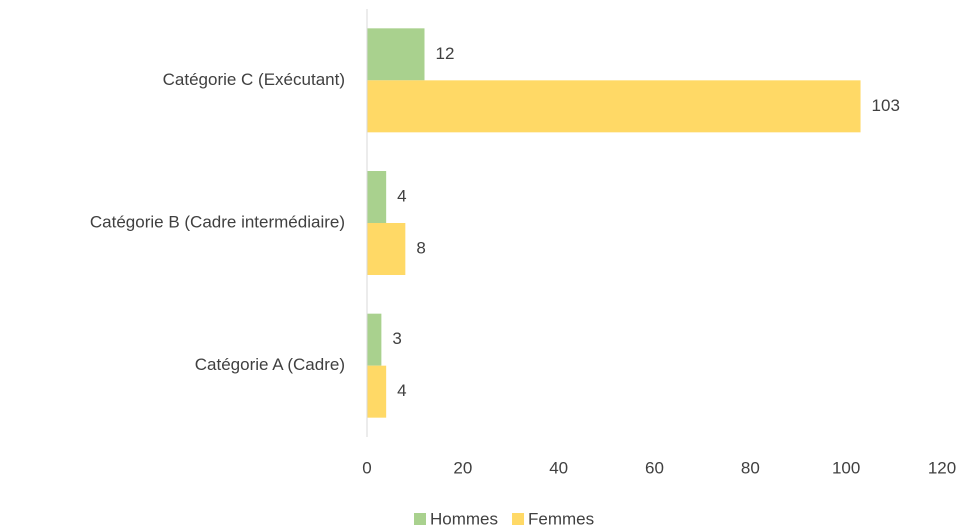 This screenshot has width=969, height=532. I want to click on x-tick-label: 80, so click(750, 467).